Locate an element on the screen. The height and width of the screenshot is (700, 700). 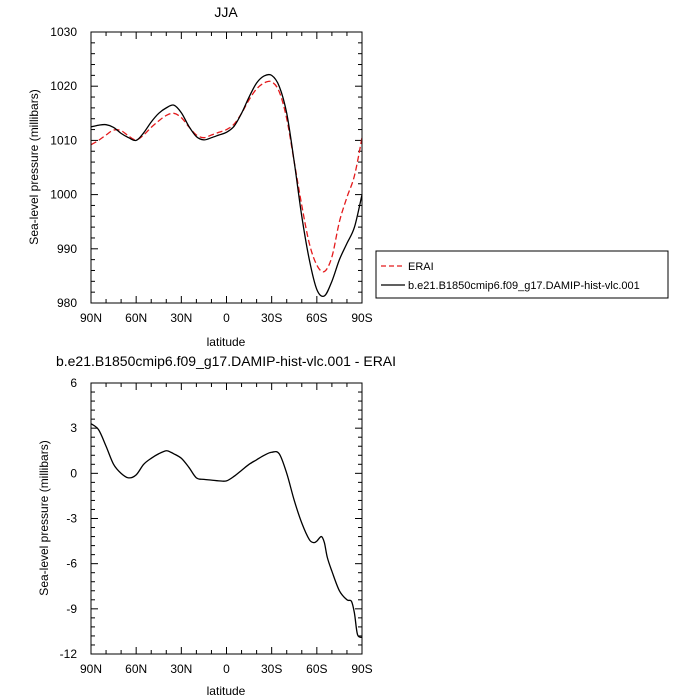
top-series-group is located at coordinates (226, 185).